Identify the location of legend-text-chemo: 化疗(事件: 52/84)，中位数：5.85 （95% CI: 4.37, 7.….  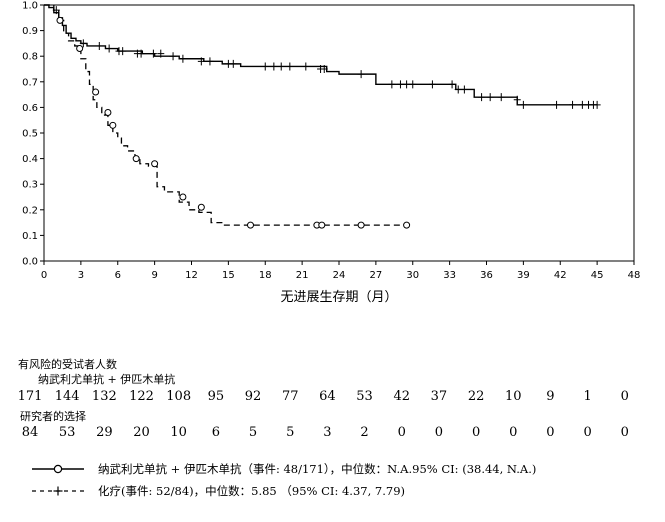
(252, 491).